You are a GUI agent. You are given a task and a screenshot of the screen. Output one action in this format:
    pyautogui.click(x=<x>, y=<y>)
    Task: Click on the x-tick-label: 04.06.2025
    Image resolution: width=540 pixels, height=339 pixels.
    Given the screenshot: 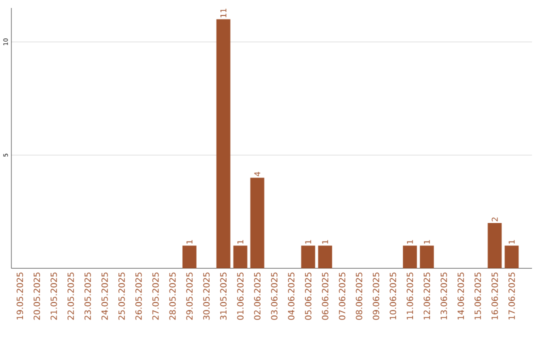 What is the action you would take?
    pyautogui.click(x=291, y=296)
    